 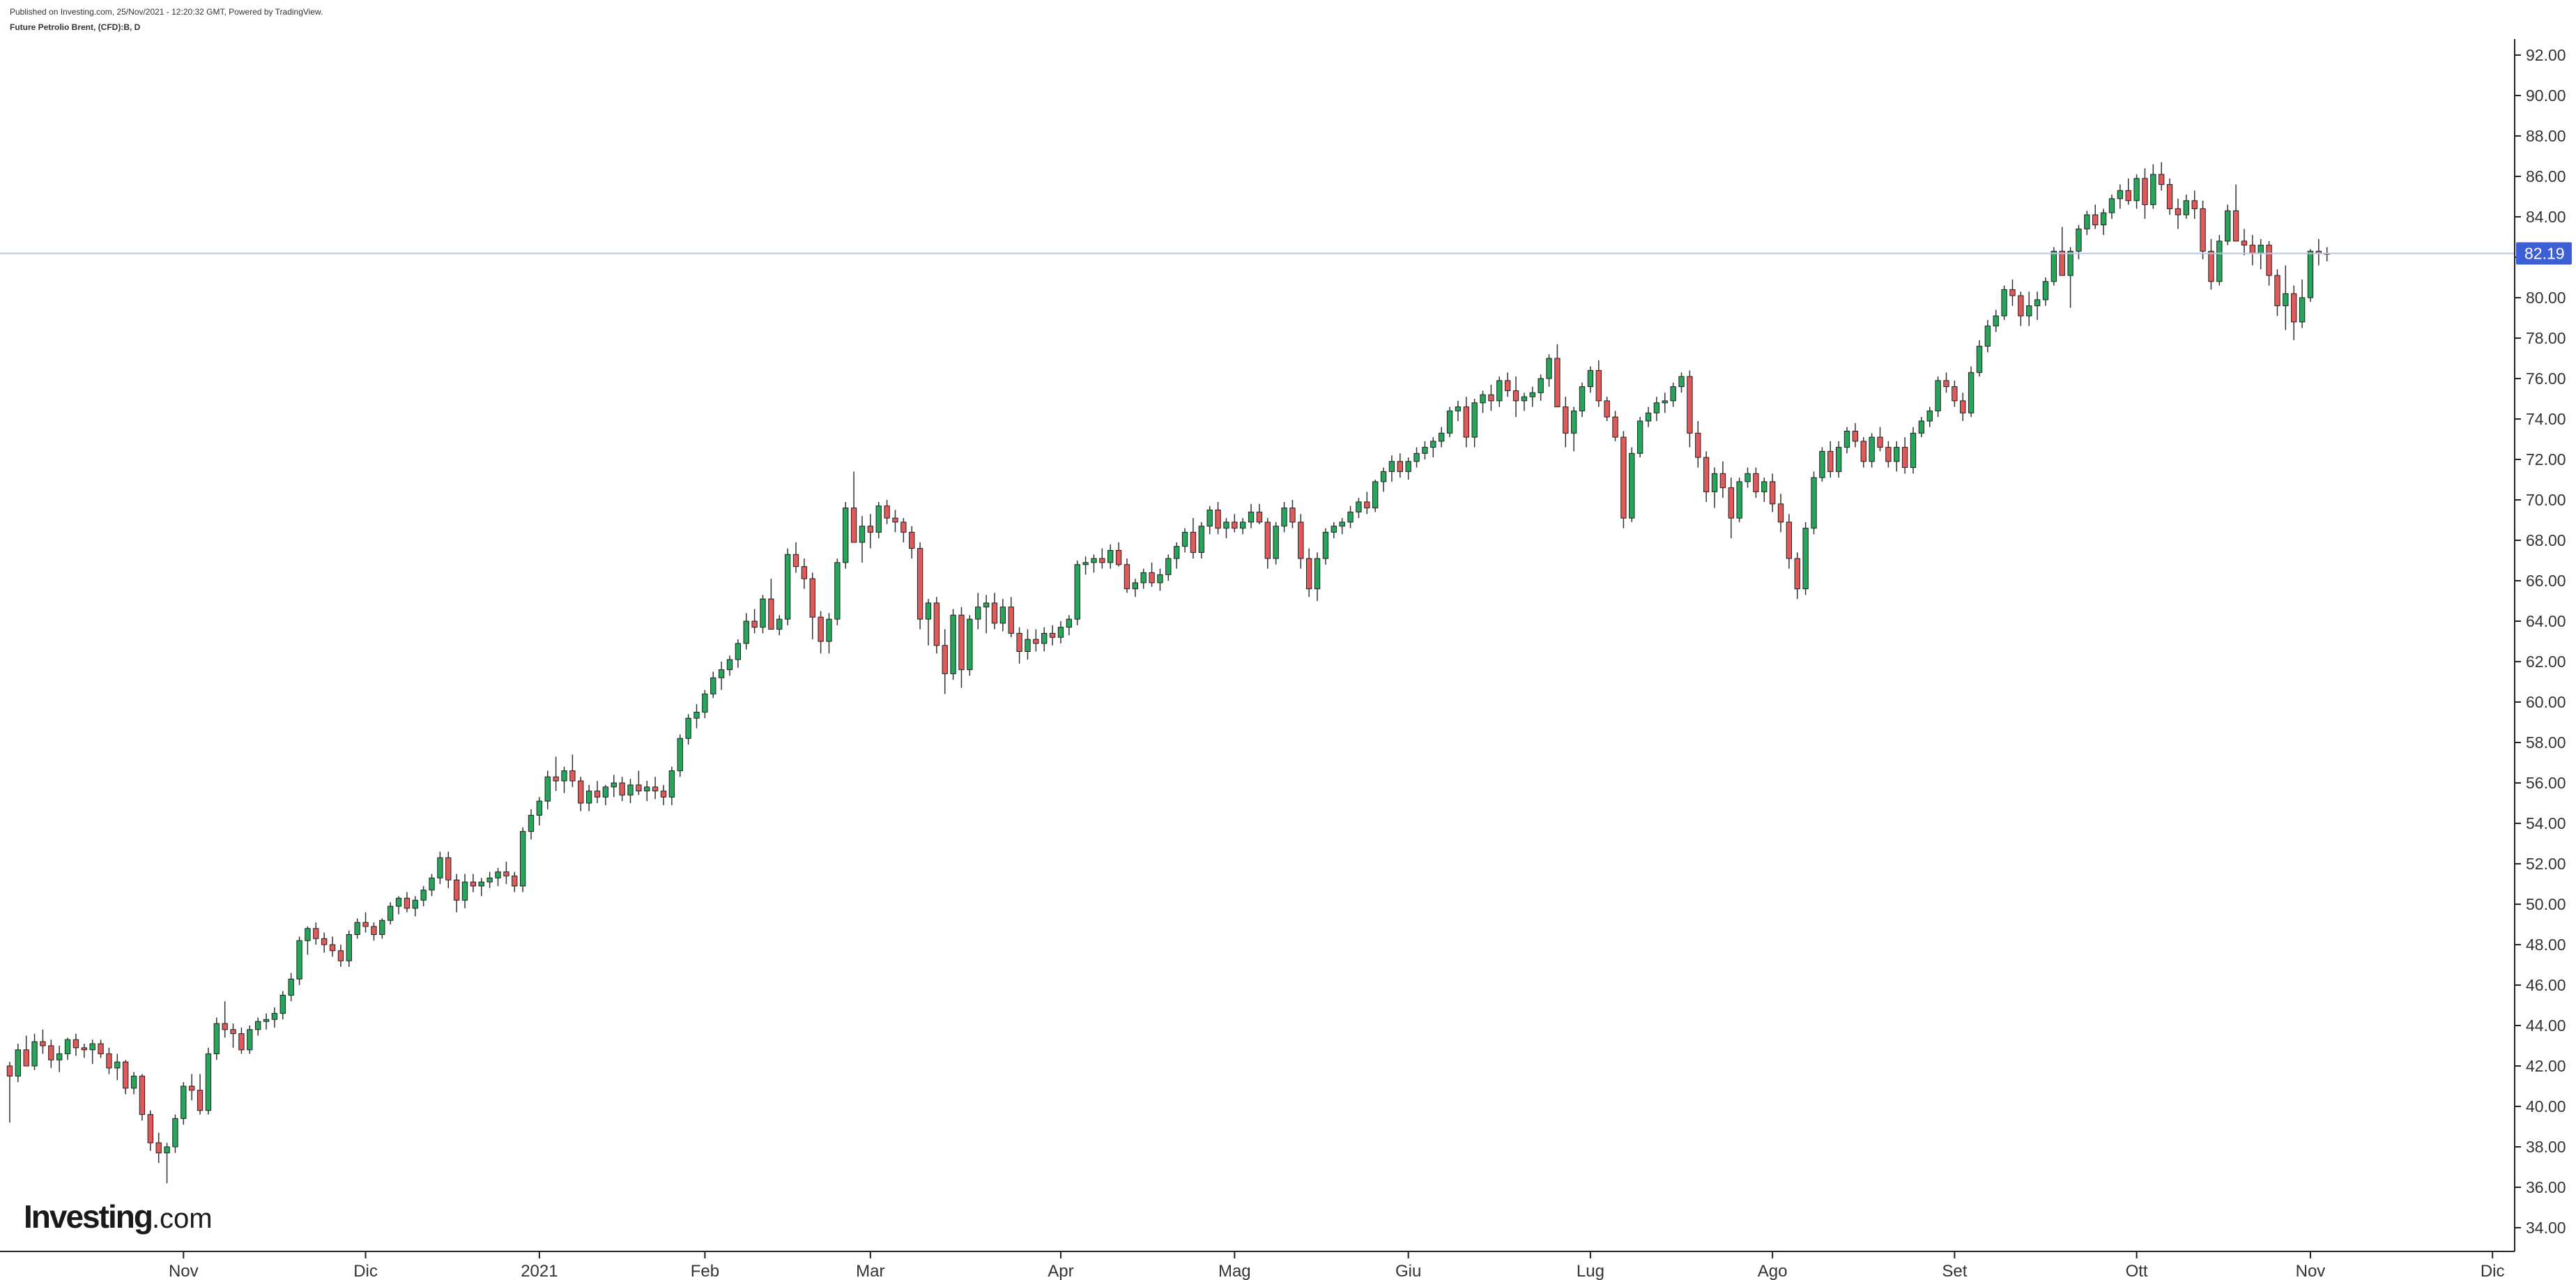 I want to click on y-tick-label: 80.00, so click(x=2546, y=298).